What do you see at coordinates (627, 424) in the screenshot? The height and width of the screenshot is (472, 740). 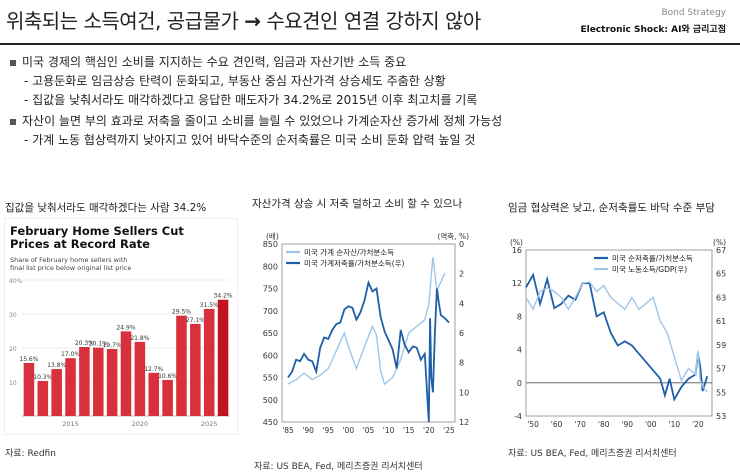 I see `chart3-x-tick-label: '90` at bounding box center [627, 424].